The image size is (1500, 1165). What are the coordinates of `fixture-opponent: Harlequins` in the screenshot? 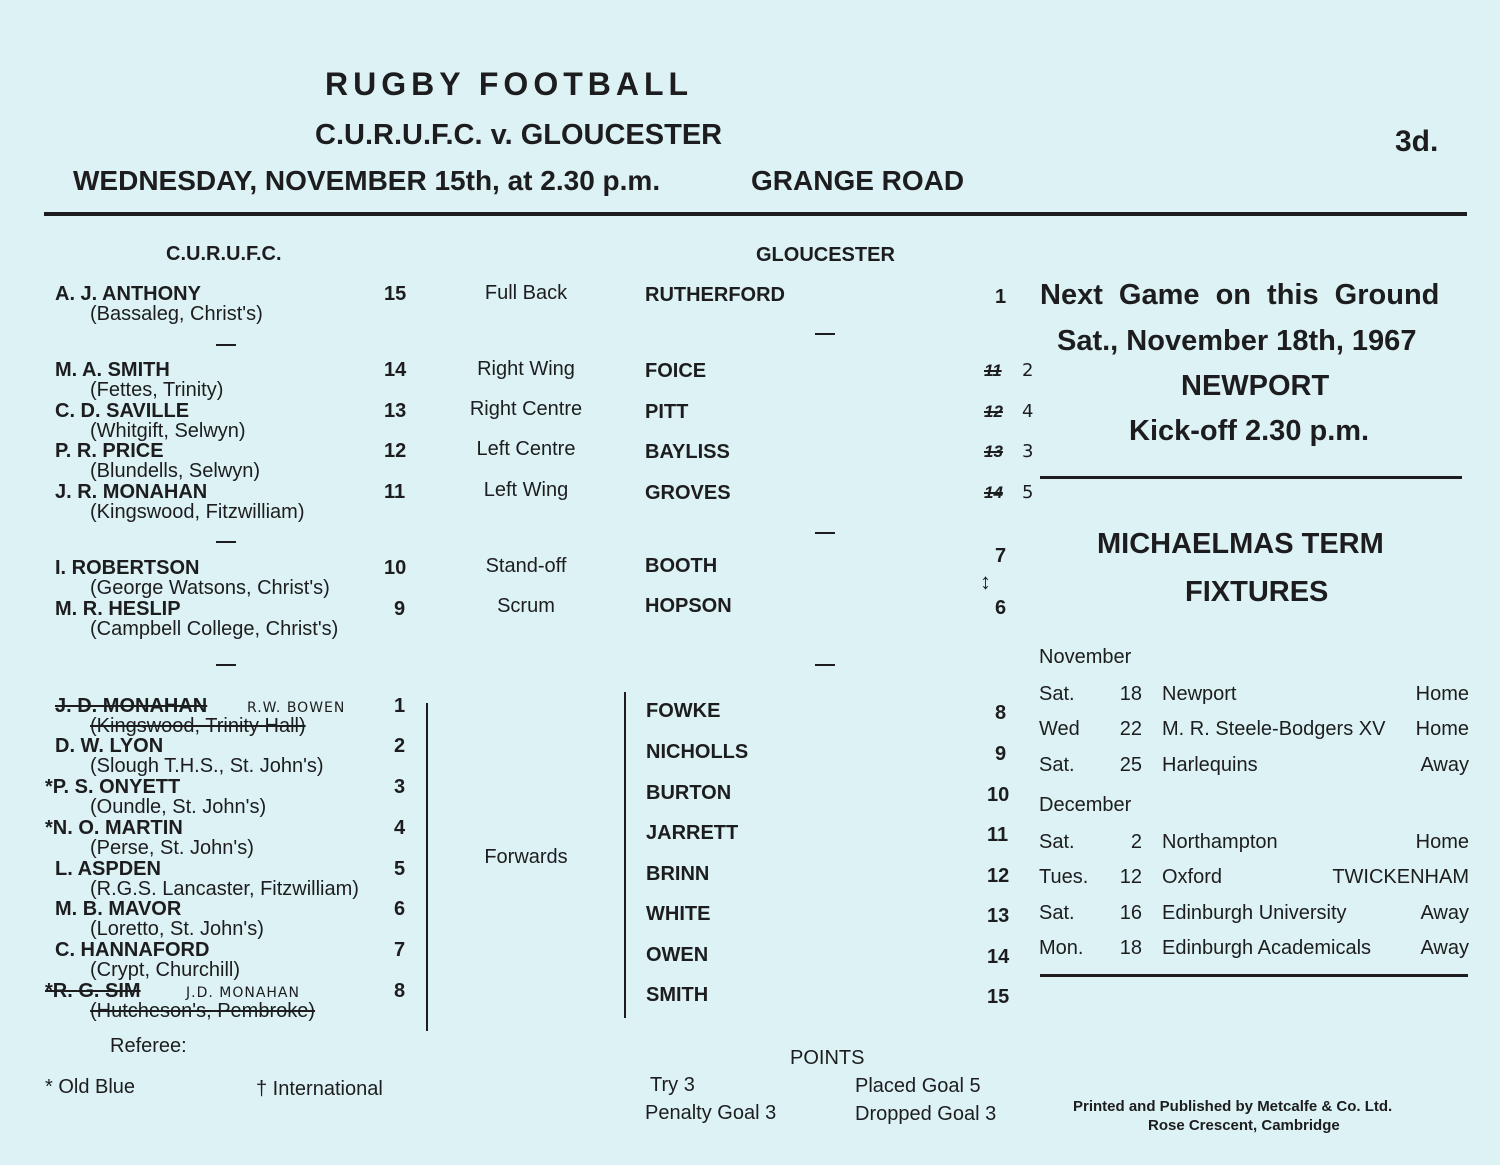 It's located at (1210, 765).